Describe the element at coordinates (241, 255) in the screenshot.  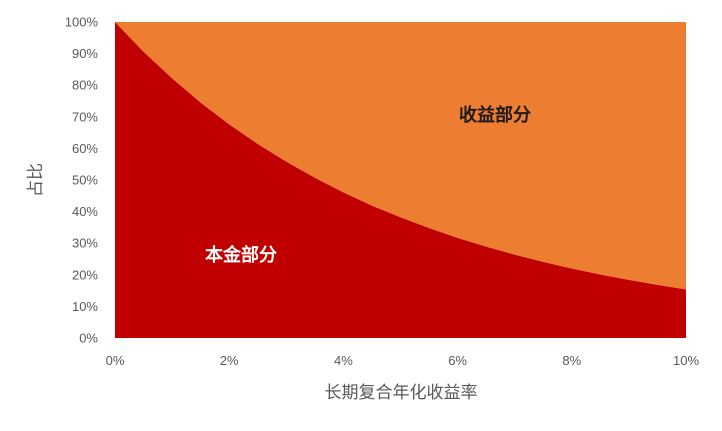
I see `area-label-principal: 本金部分` at that location.